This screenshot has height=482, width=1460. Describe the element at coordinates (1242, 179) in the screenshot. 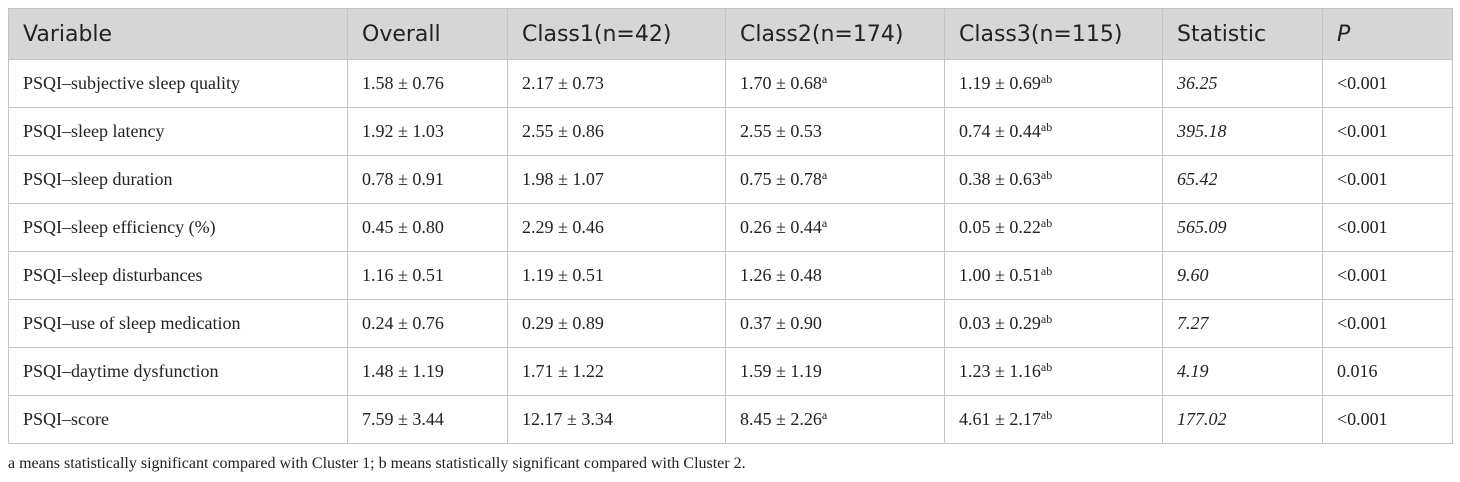

I see `table-cell: 65.42` at that location.